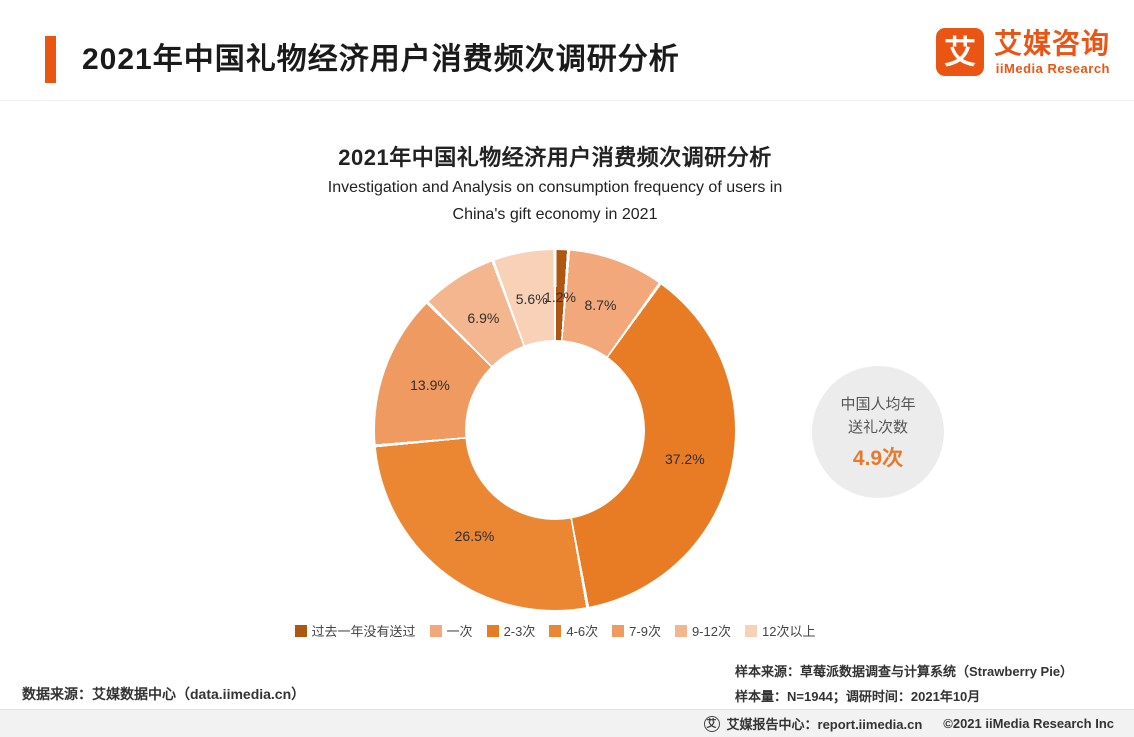  What do you see at coordinates (1028, 723) in the screenshot?
I see `footer-copyright: ©2021 iiMedia Research Inc` at bounding box center [1028, 723].